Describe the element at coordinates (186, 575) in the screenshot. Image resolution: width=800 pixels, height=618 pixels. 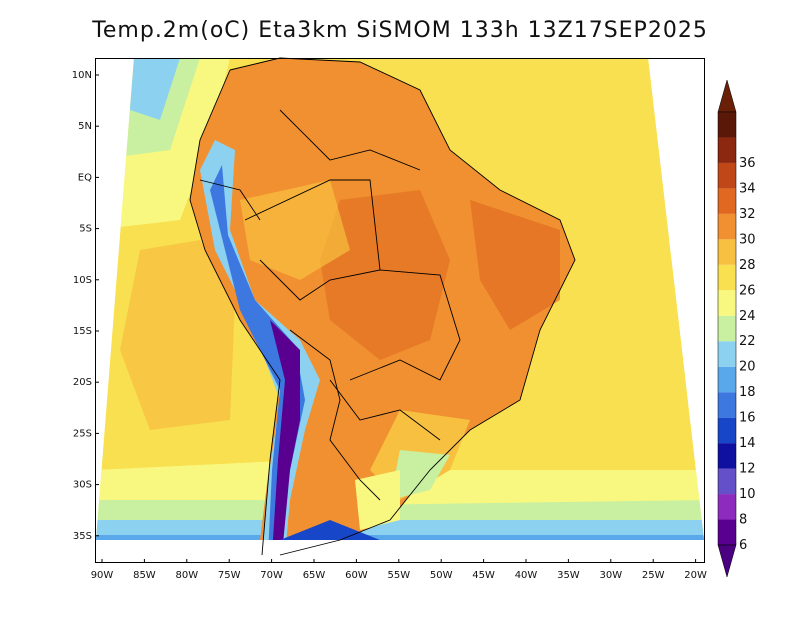
I see `lon-label-80w: 80W` at that location.